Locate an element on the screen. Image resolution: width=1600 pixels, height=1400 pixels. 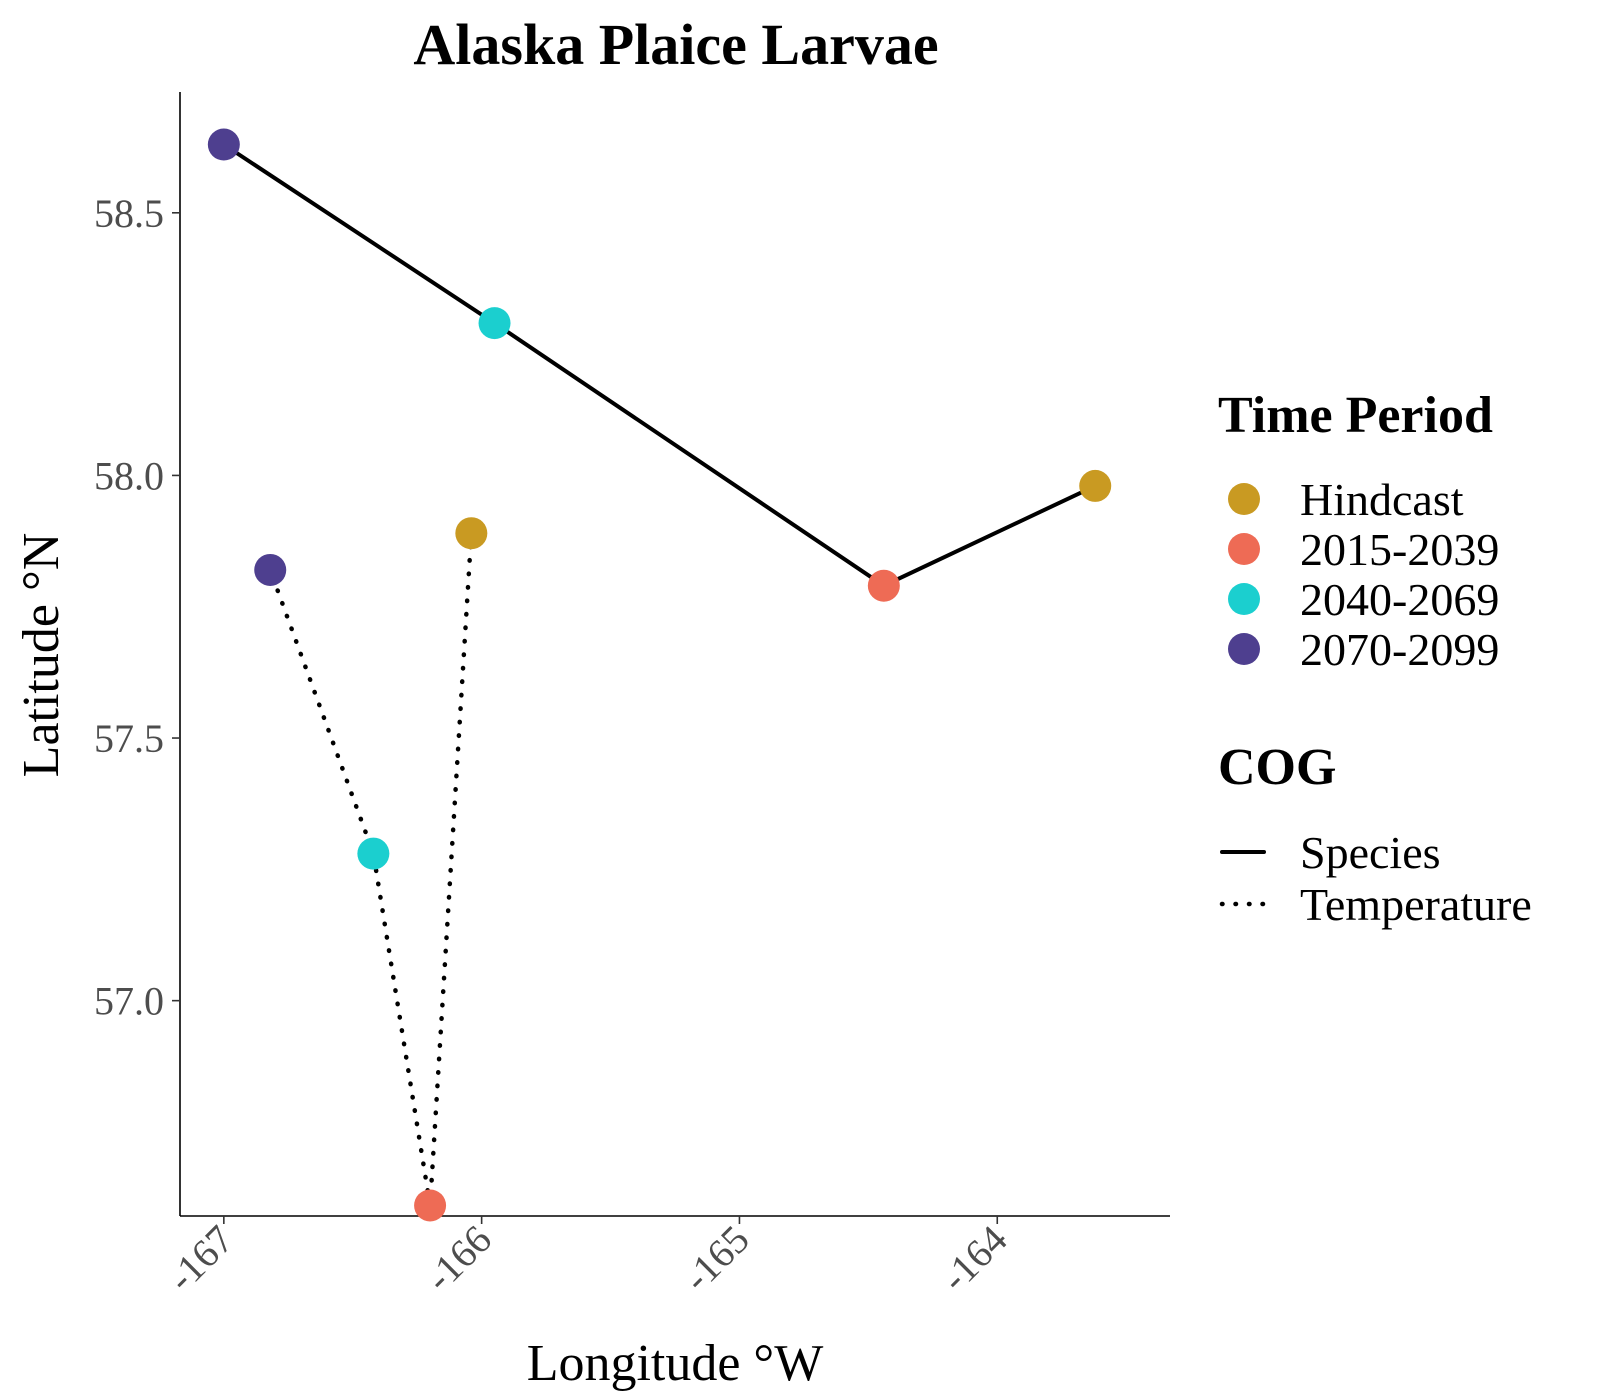
y-tick-label: 57.5 is located at coordinates (129, 738).